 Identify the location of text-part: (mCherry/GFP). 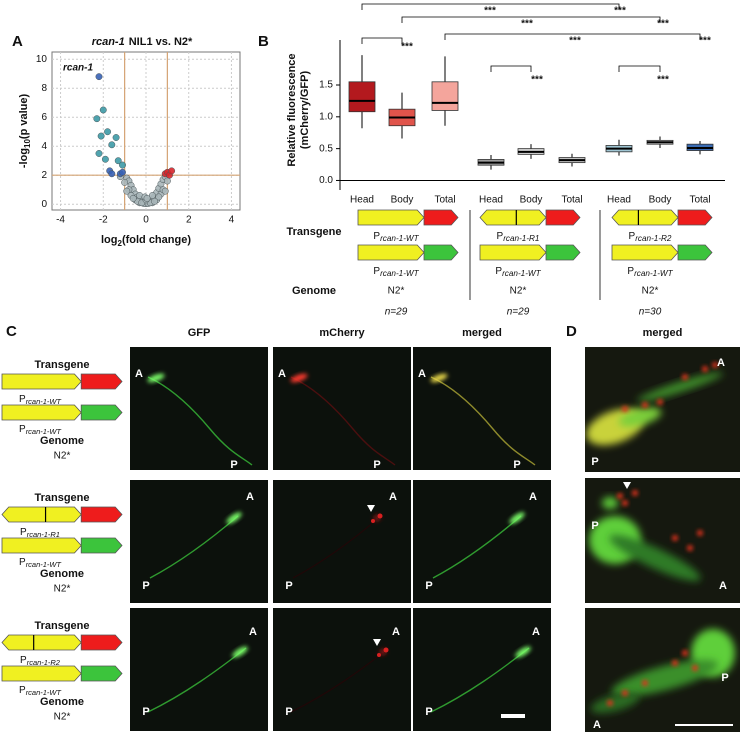
(305, 110).